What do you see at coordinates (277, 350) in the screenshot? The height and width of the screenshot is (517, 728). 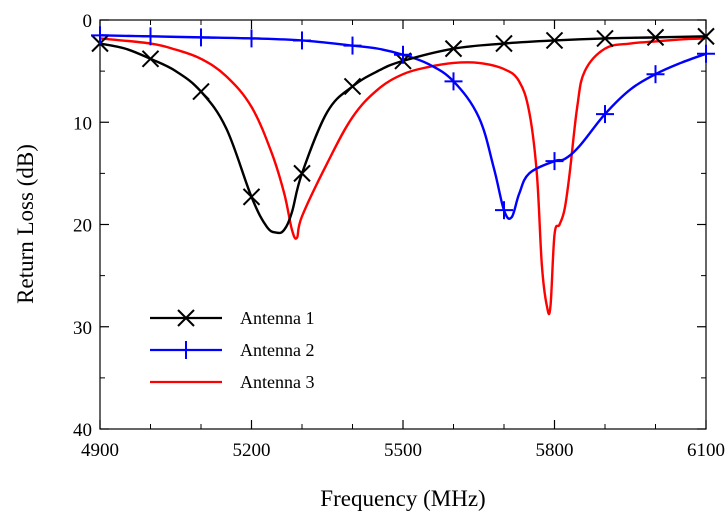 I see `legend-label-antenna-2: Antenna 2` at bounding box center [277, 350].